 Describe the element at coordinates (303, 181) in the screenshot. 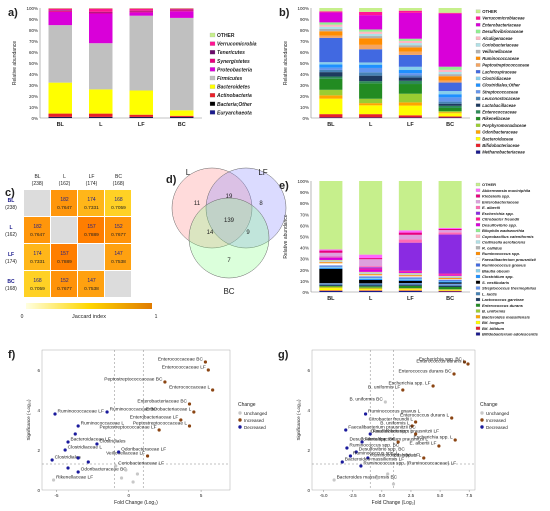

I see `y-tick-label: 100%` at that location.